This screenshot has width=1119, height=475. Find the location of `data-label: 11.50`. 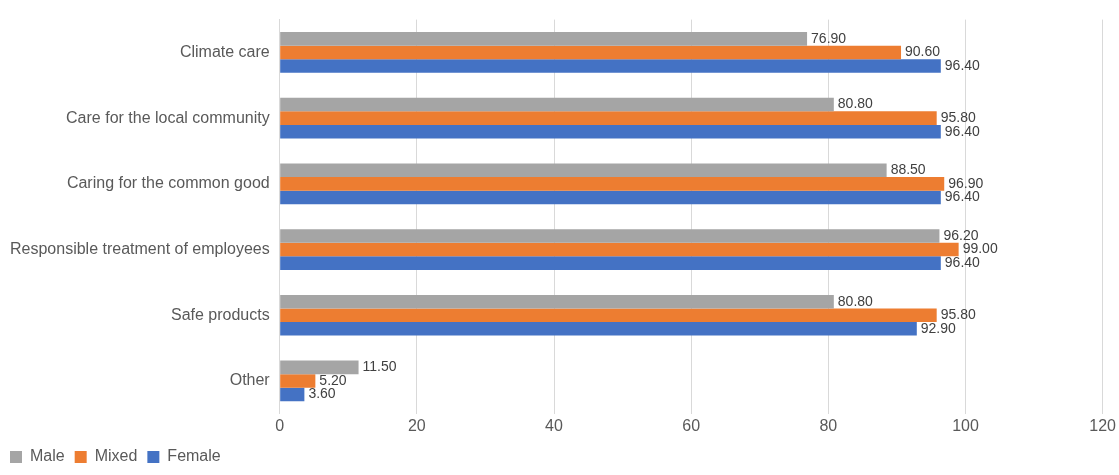

data-label: 11.50 is located at coordinates (379, 366).